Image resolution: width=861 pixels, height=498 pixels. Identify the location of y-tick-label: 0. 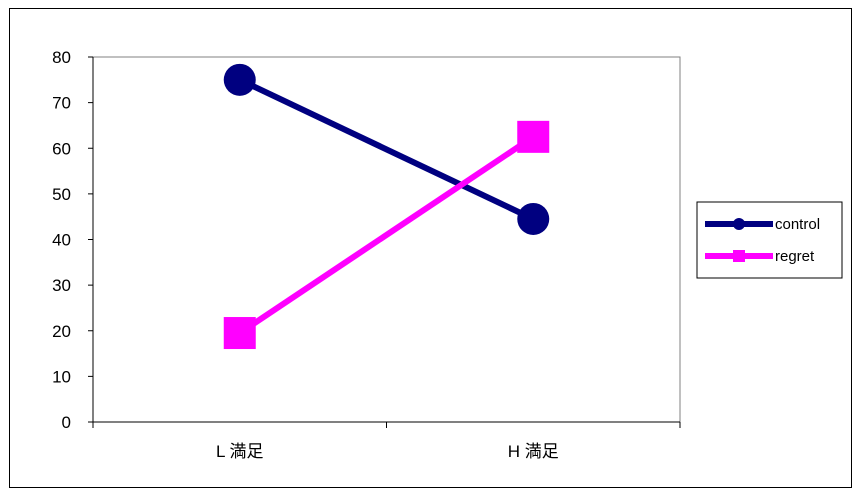
(66, 422).